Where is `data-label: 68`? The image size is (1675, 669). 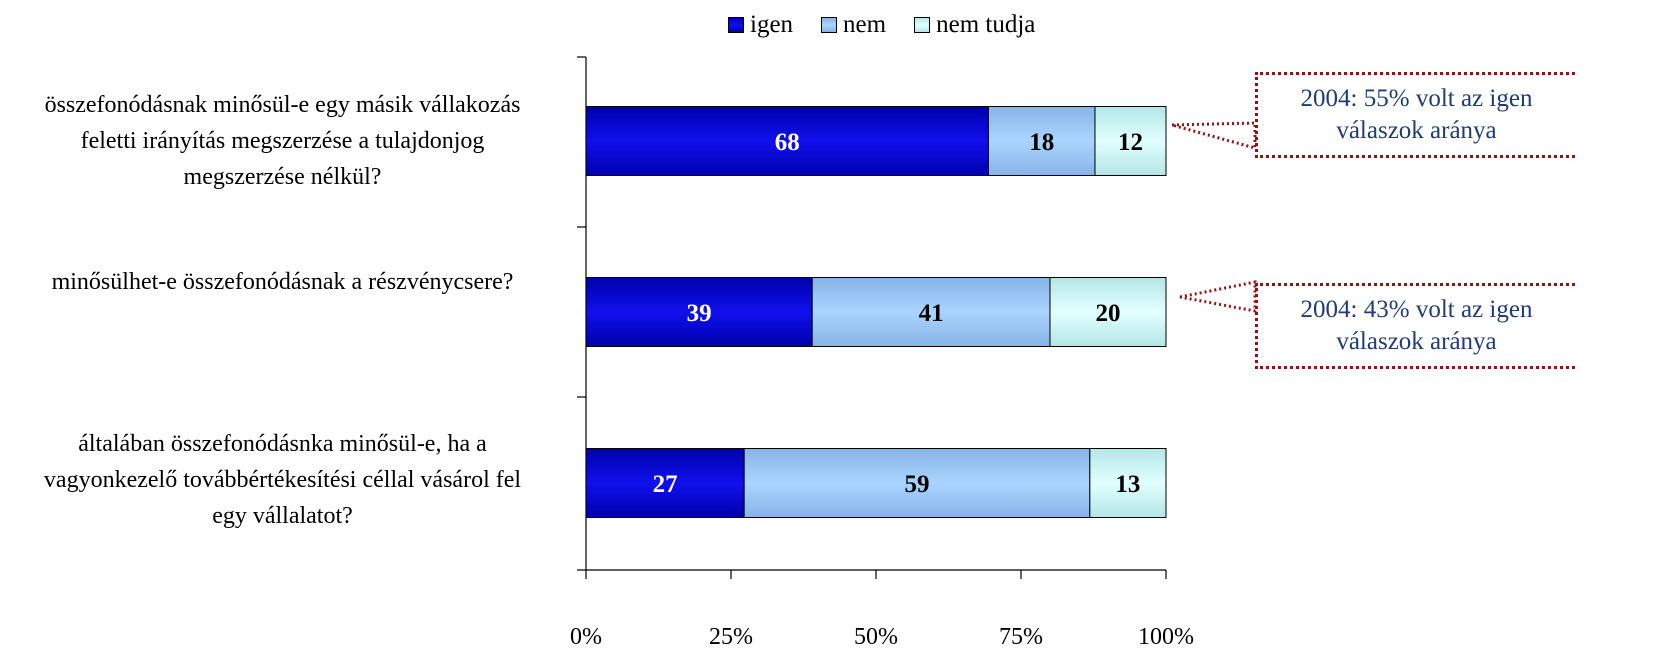 data-label: 68 is located at coordinates (787, 142).